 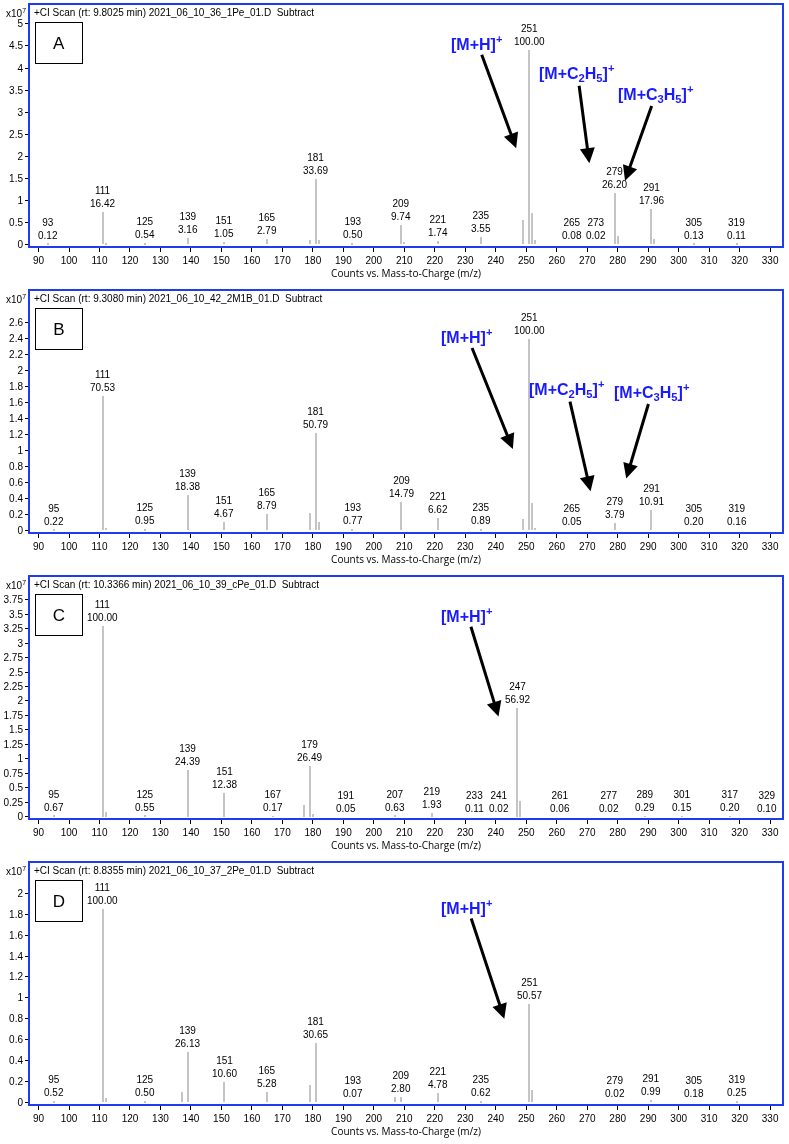 I want to click on x-tick-label: 190, so click(x=344, y=832).